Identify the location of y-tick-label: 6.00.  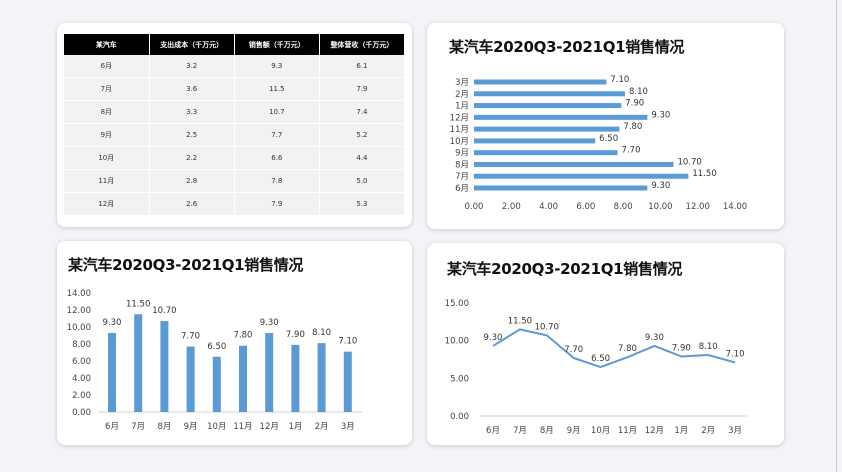
(81, 362).